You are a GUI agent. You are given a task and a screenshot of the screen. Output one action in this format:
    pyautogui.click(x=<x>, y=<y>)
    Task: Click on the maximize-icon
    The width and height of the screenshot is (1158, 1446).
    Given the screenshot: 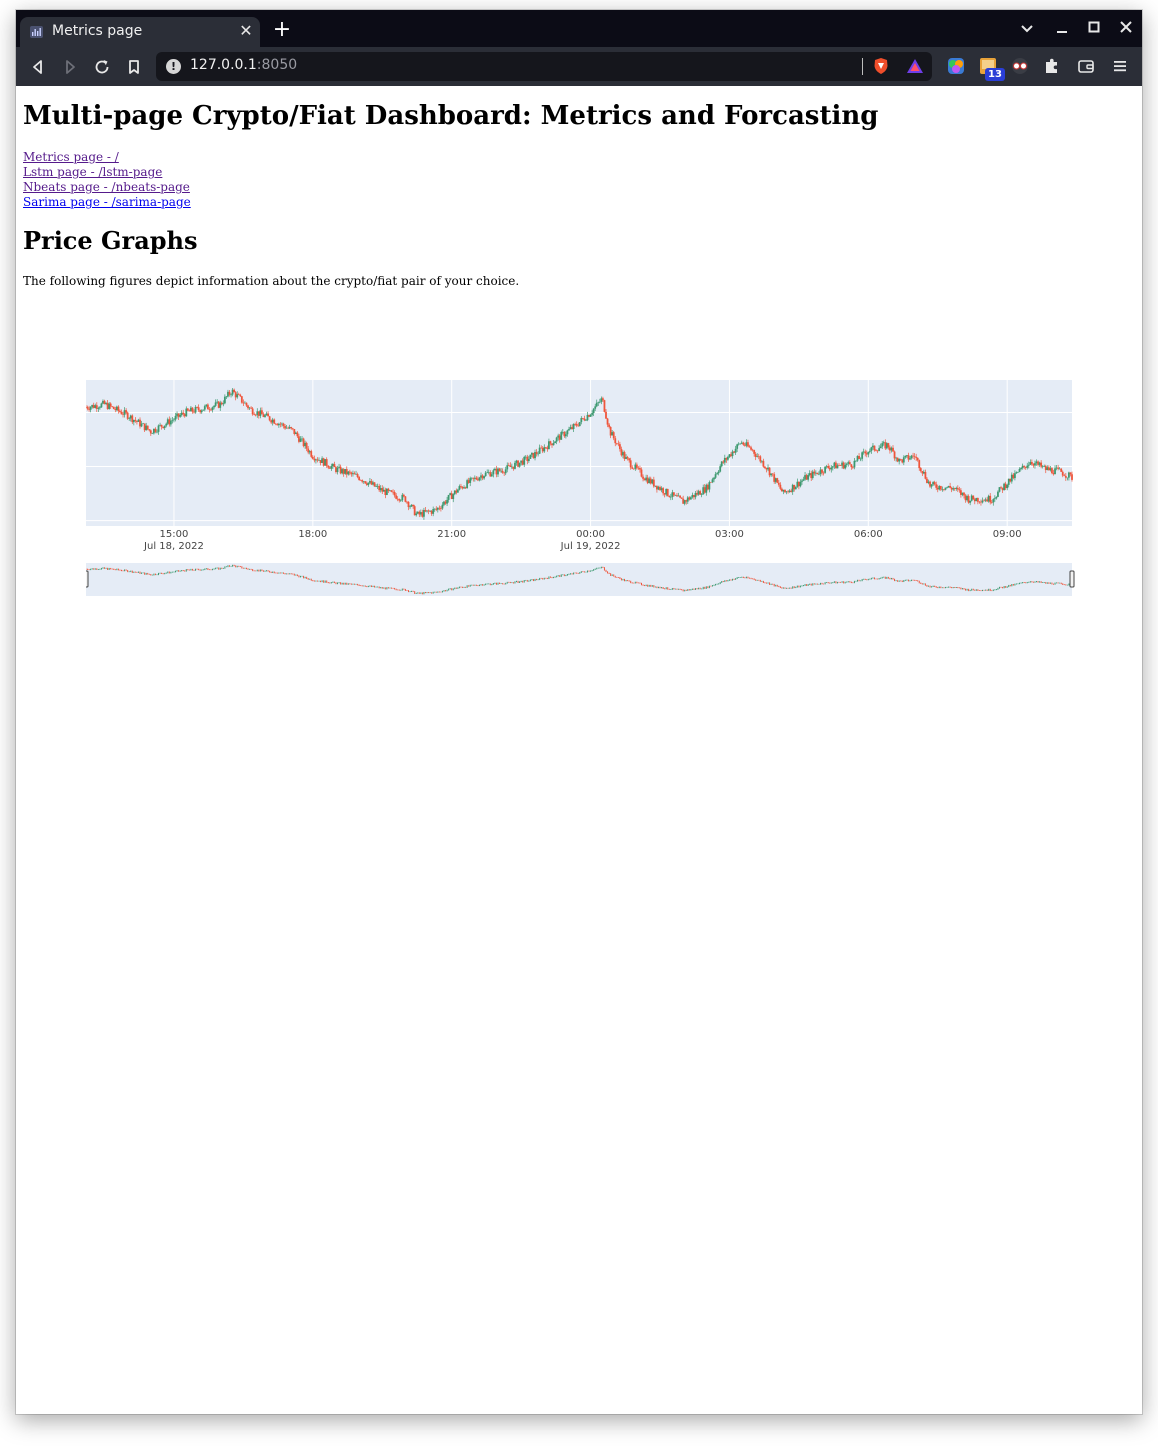 What is the action you would take?
    pyautogui.click(x=1094, y=28)
    